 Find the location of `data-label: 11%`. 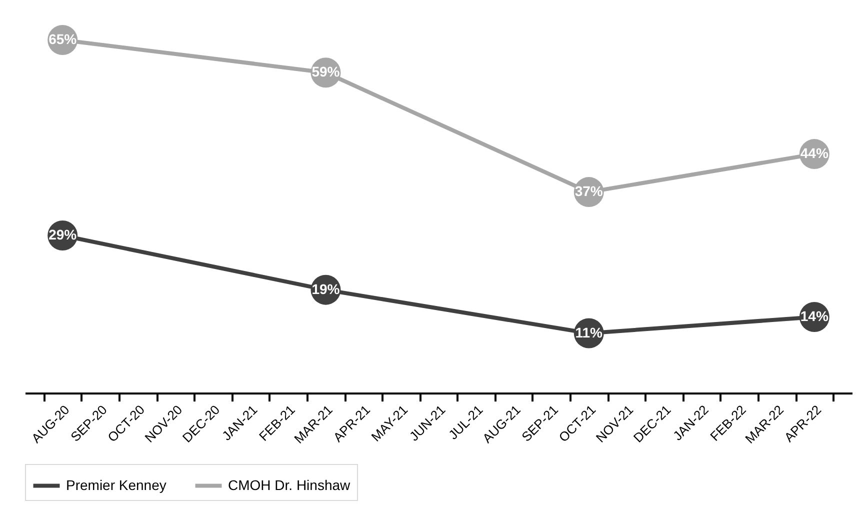

data-label: 11% is located at coordinates (589, 332).